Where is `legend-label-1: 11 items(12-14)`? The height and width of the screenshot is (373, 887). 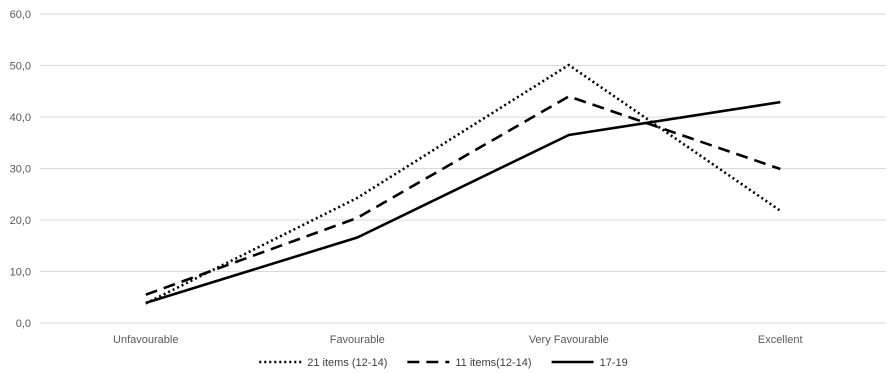 legend-label-1: 11 items(12-14) is located at coordinates (493, 363).